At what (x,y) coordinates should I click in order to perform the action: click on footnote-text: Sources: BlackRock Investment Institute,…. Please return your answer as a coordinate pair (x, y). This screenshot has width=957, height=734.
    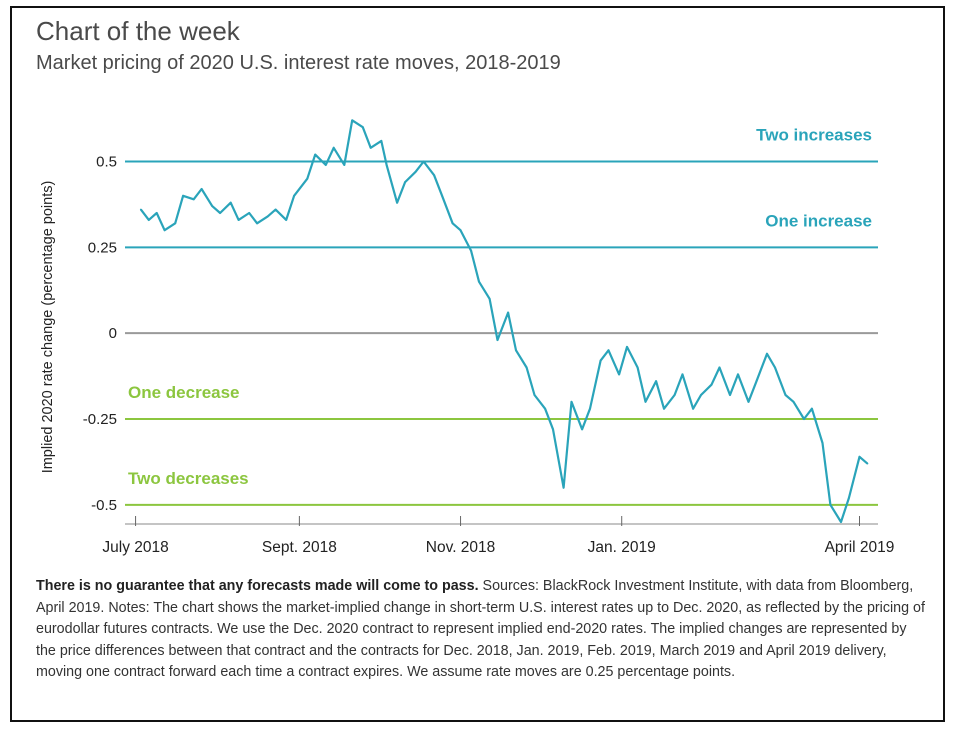
    Looking at the image, I should click on (480, 629).